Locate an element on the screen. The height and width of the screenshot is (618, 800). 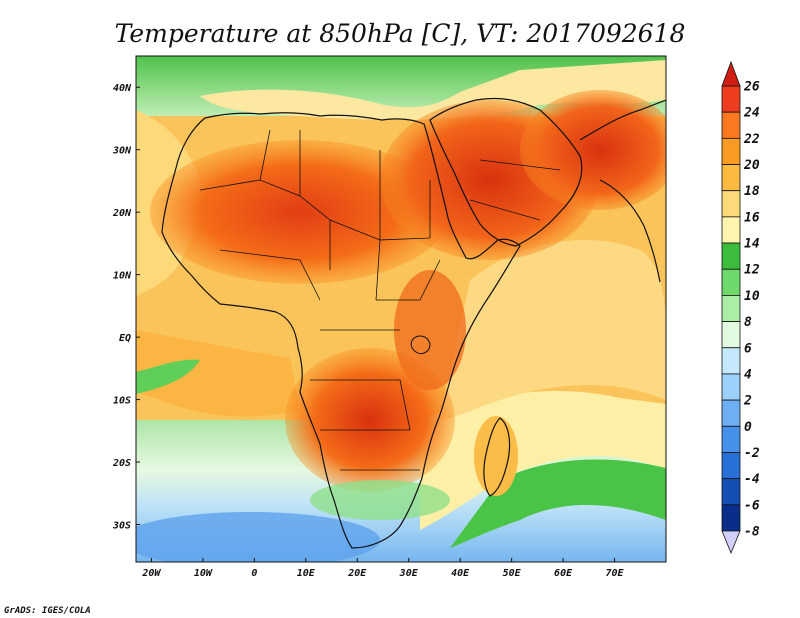
madagascar-outline is located at coordinates (497, 457).